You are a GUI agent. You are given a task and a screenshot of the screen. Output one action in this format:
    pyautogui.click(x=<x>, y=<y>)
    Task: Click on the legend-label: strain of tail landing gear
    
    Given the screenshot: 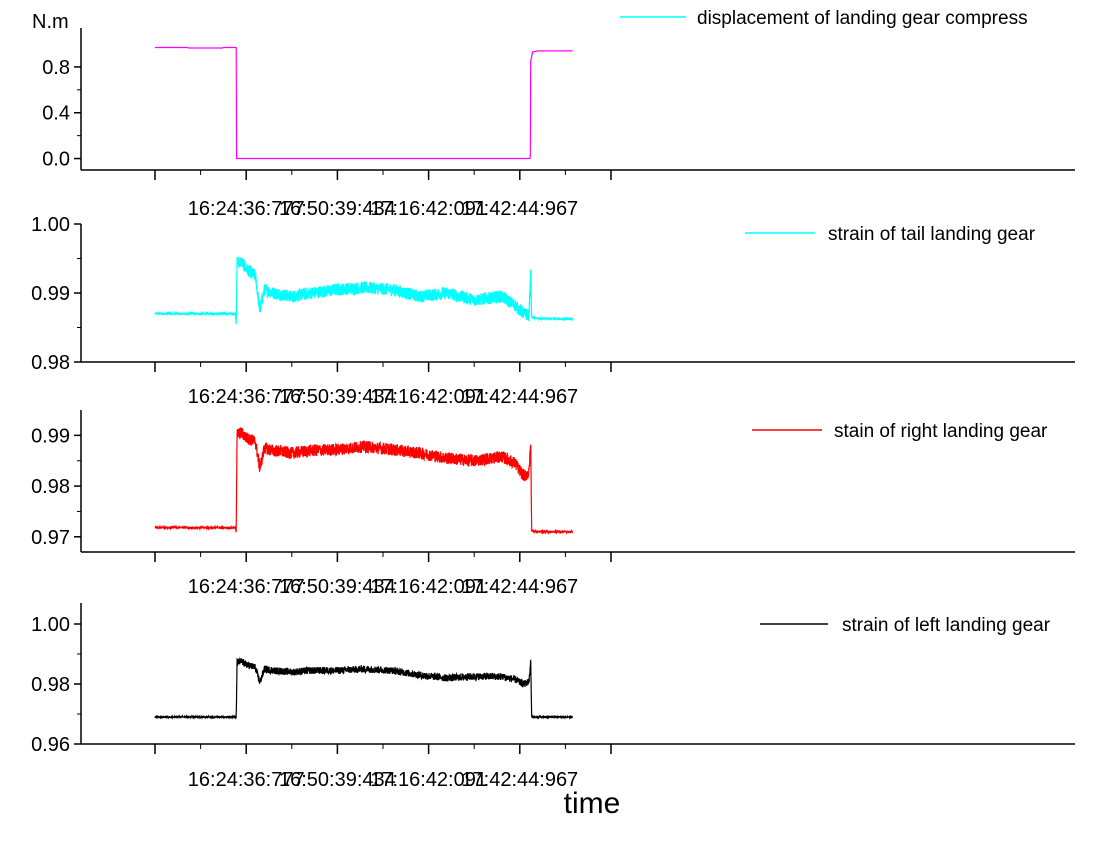 What is the action you would take?
    pyautogui.click(x=932, y=234)
    